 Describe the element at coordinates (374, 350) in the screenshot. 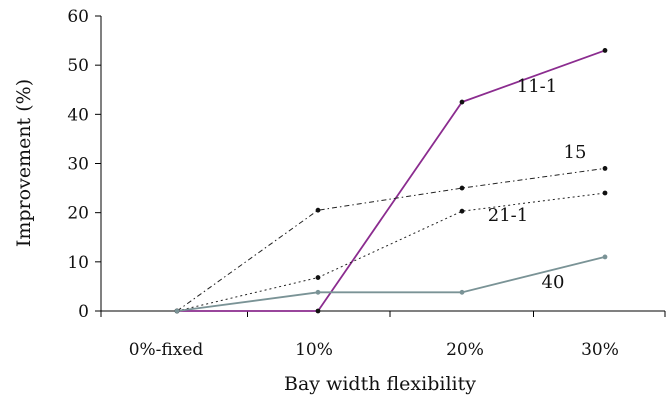

I see `x-tick-labels: 0%-fixed 10% 20% 30%` at that location.